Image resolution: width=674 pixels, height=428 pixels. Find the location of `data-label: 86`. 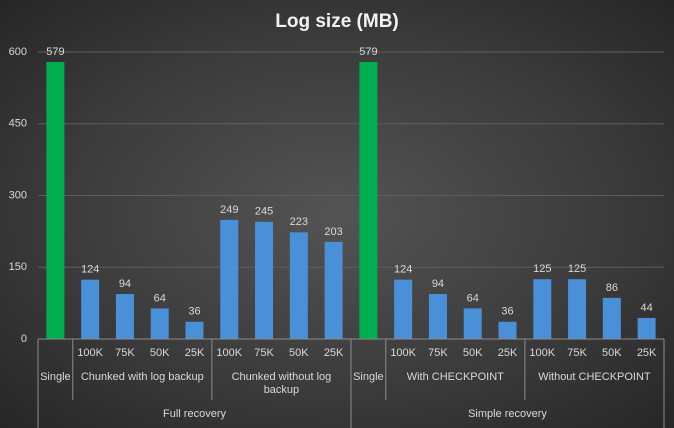

data-label: 86 is located at coordinates (612, 288).